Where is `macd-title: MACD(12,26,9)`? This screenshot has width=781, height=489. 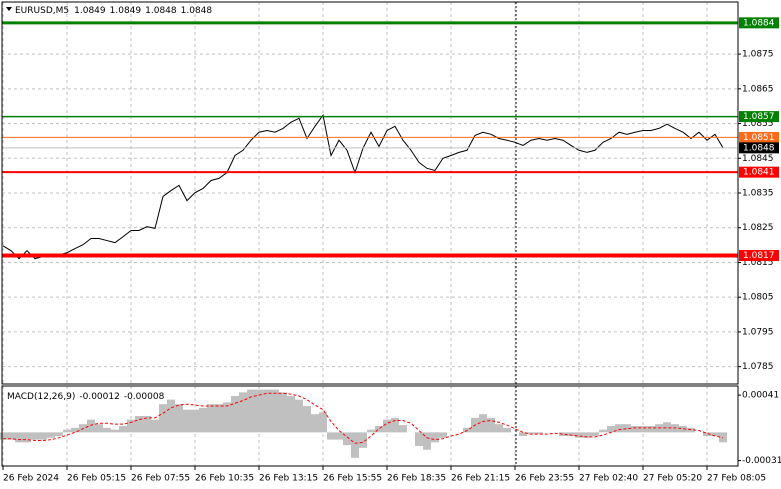 macd-title: MACD(12,26,9) is located at coordinates (41, 397).